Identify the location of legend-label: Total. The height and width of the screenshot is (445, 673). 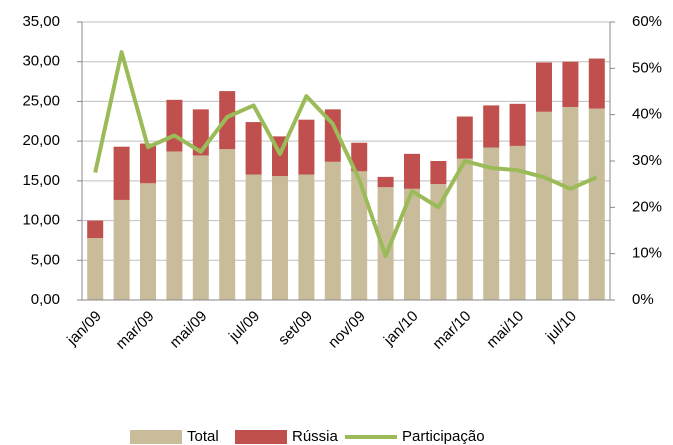
(203, 436).